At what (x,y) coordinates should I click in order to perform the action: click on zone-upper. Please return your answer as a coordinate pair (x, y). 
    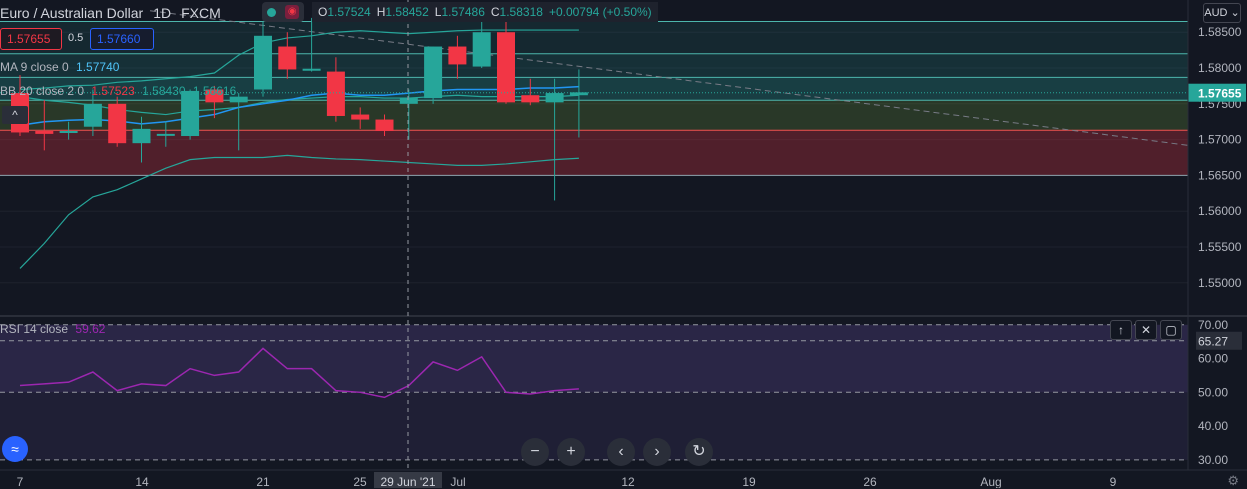
    Looking at the image, I should click on (594, 37).